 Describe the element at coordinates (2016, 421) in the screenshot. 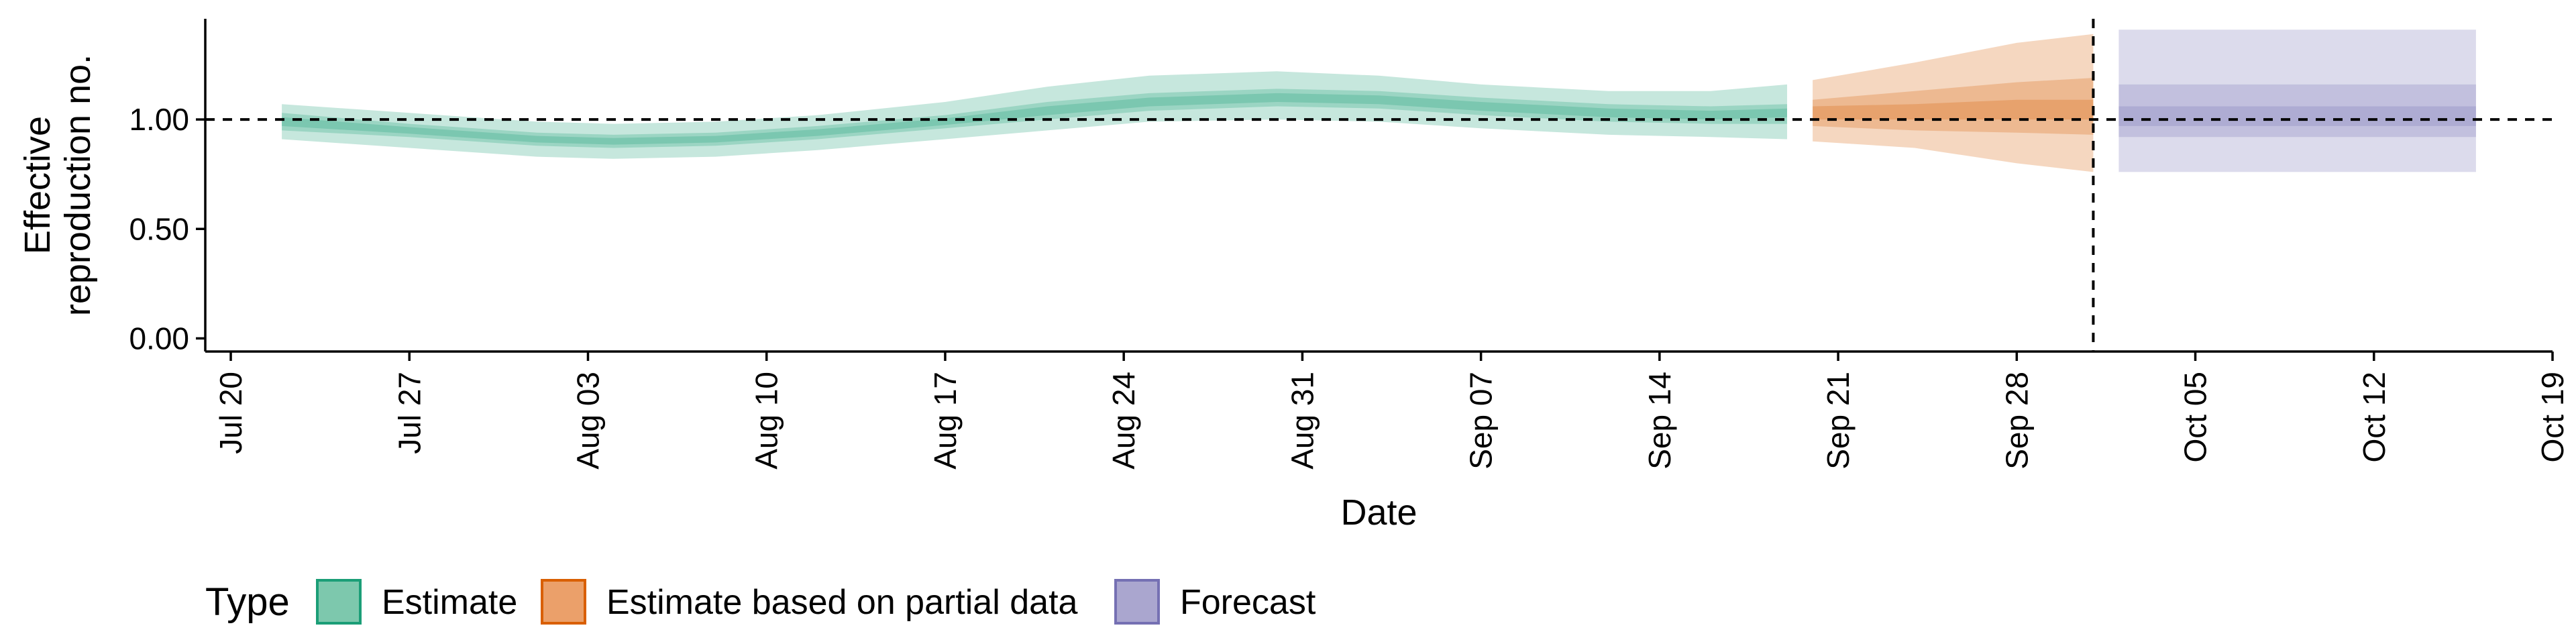

I see `x-tick-label: Sep 28` at that location.